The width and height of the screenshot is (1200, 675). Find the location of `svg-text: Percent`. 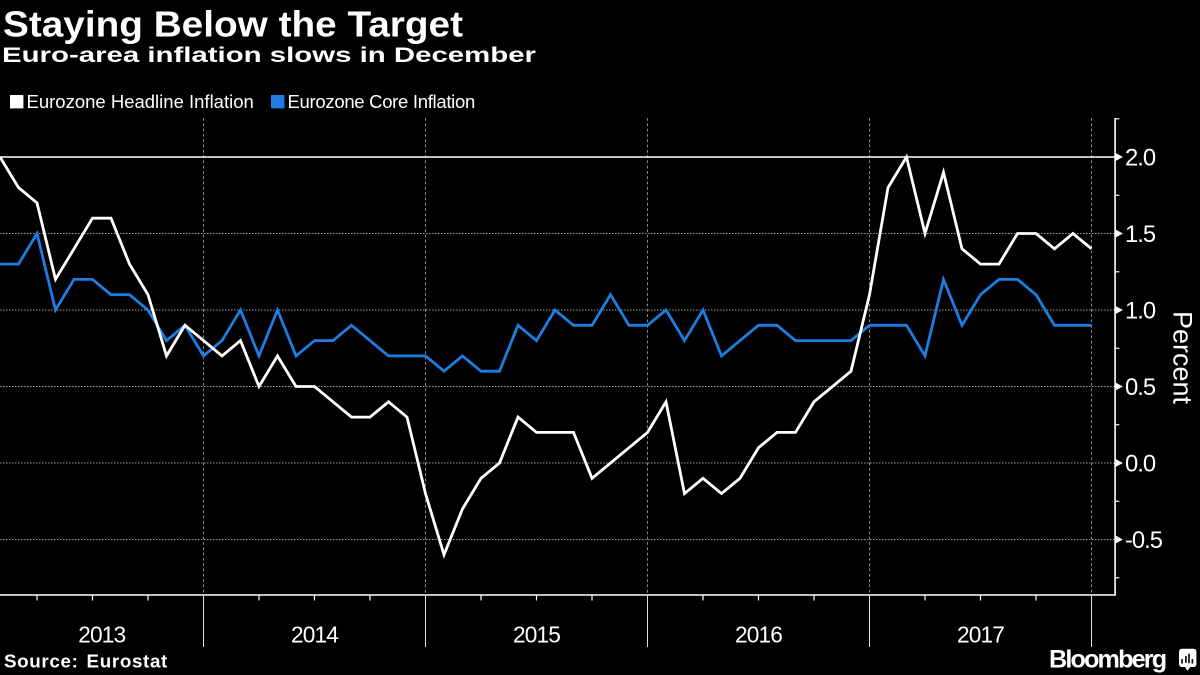

svg-text: Percent is located at coordinates (1183, 358).